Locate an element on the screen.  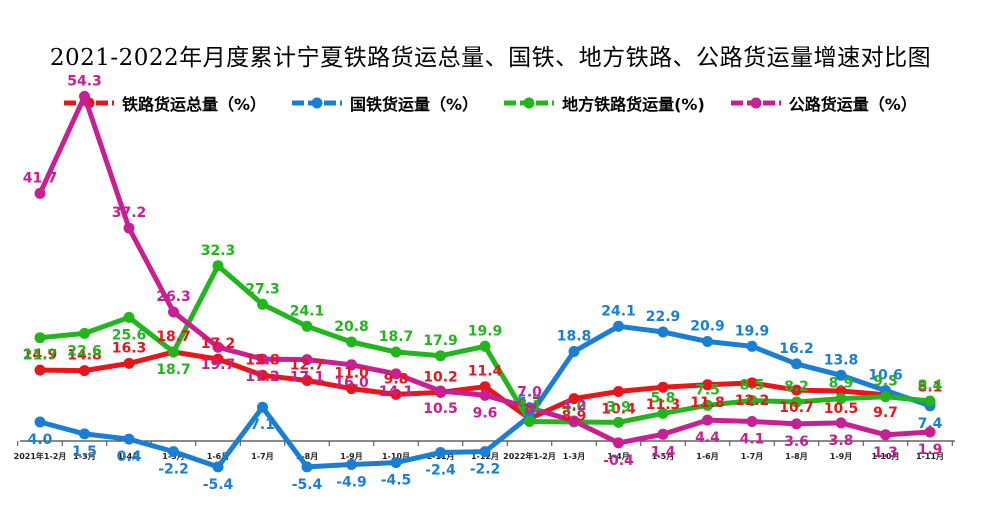
data-label-s3-7: 16.0 is located at coordinates (351, 383).